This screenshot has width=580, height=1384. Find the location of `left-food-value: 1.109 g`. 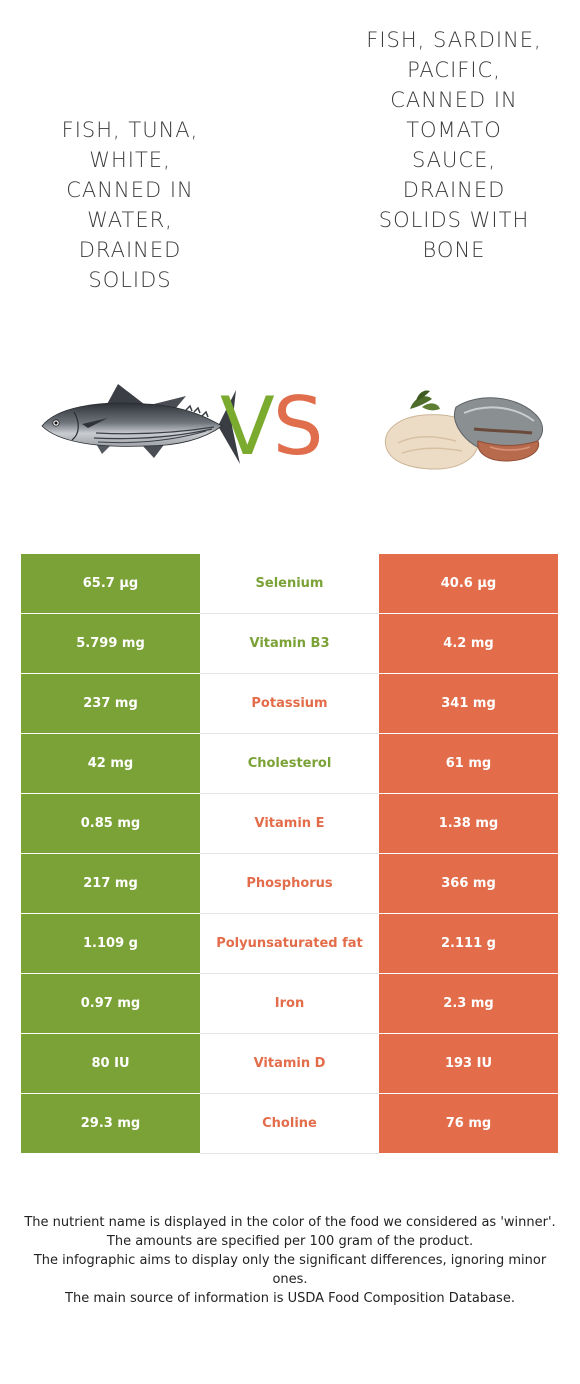

left-food-value: 1.109 g is located at coordinates (110, 943).